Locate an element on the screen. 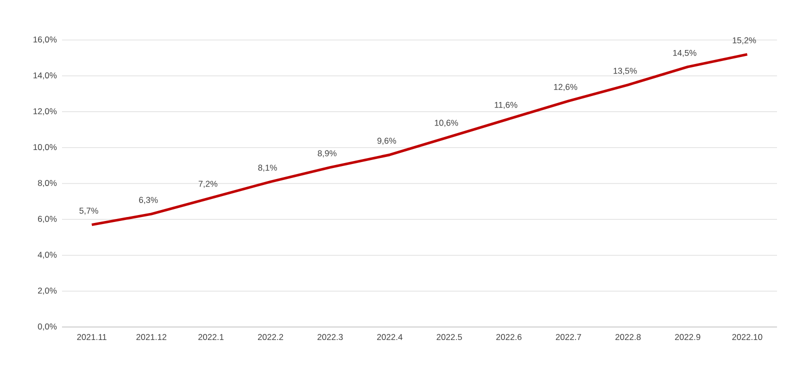 The height and width of the screenshot is (386, 800). x-tick-label: 2021.12 is located at coordinates (151, 337).